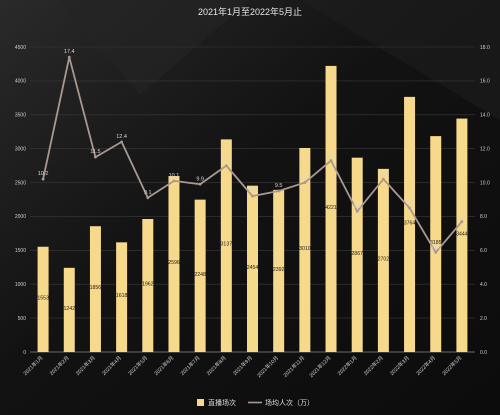  Describe the element at coordinates (483, 353) in the screenshot. I see `y-right-tick-label: 0.0` at that location.